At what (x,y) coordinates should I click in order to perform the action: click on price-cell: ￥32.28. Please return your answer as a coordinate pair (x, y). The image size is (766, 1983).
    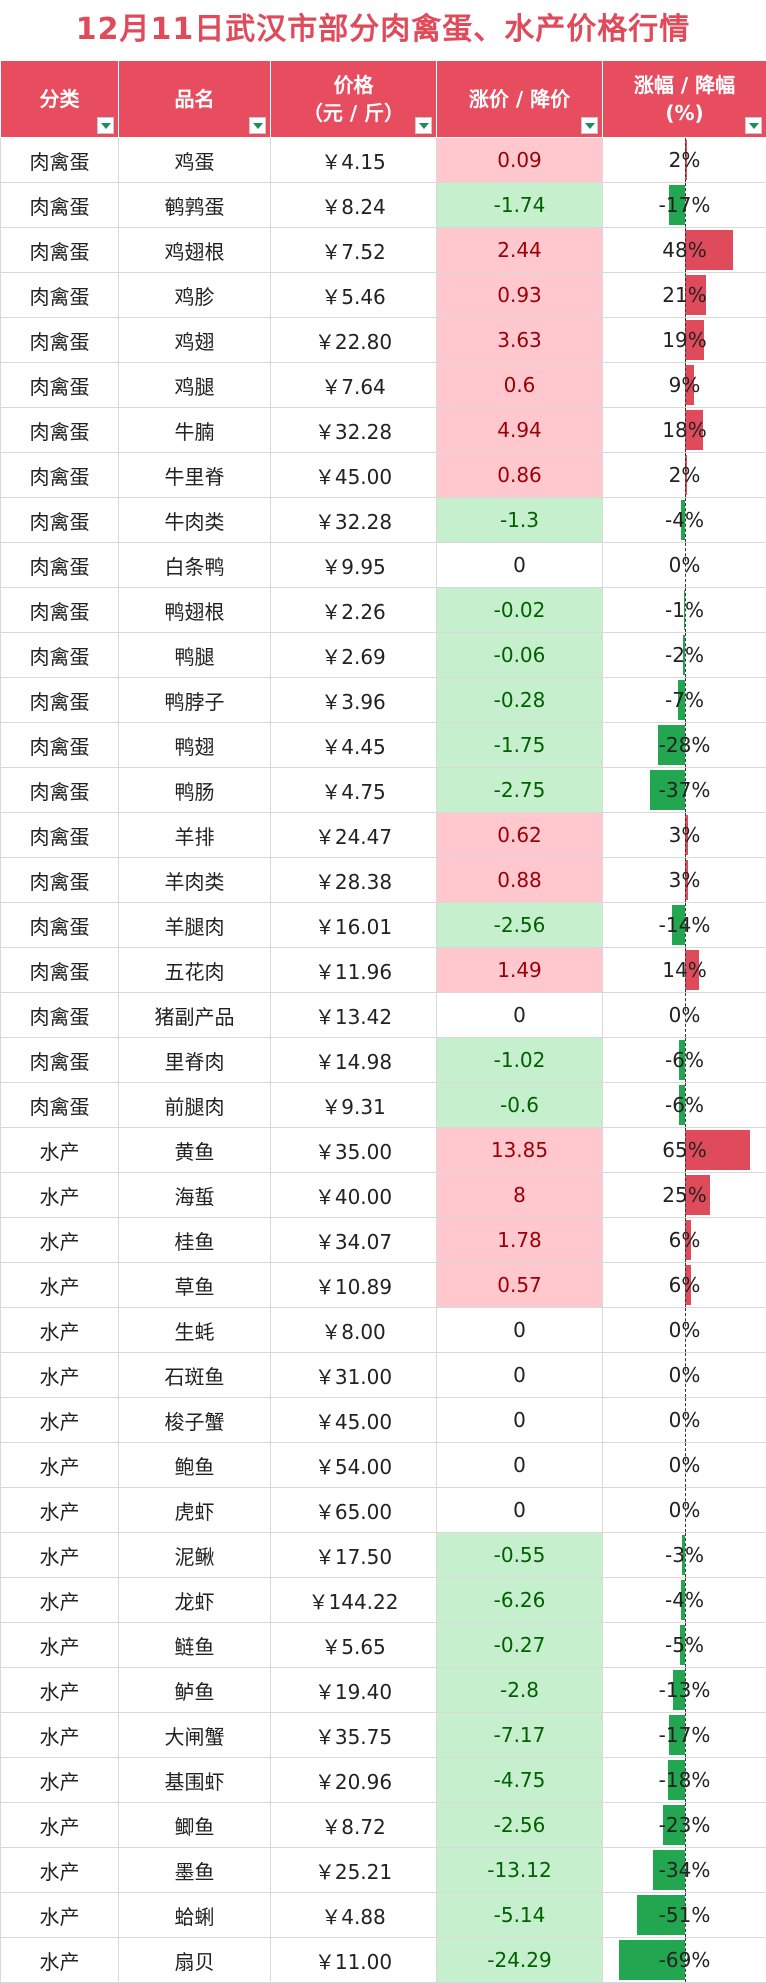
    Looking at the image, I should click on (354, 430).